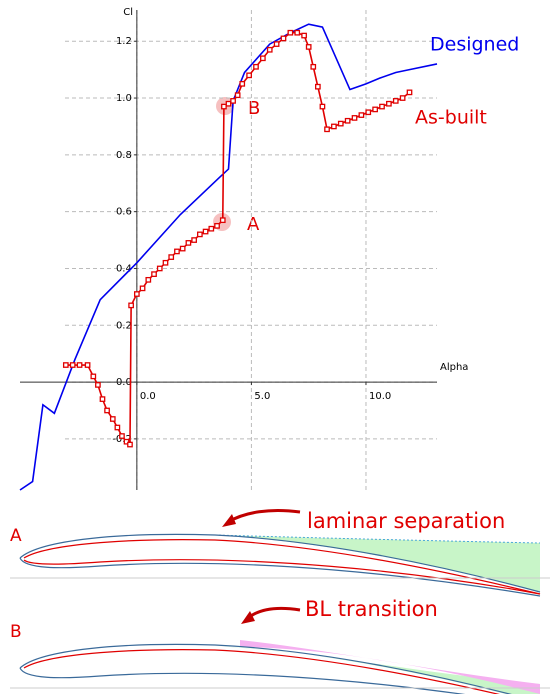 The height and width of the screenshot is (694, 550). Describe the element at coordinates (148, 396) in the screenshot. I see `x-tick-label: 0.0` at that location.